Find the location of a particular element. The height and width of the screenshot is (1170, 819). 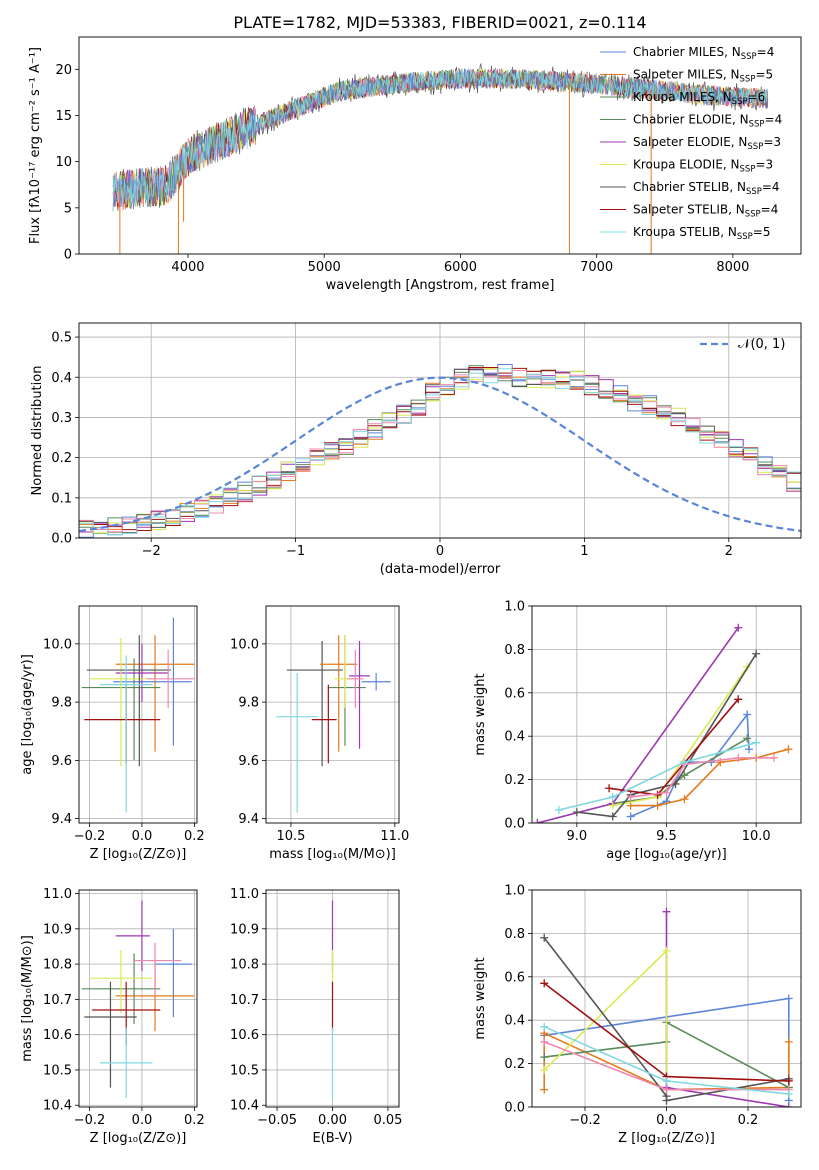

gaussian-curve is located at coordinates (440, 454).